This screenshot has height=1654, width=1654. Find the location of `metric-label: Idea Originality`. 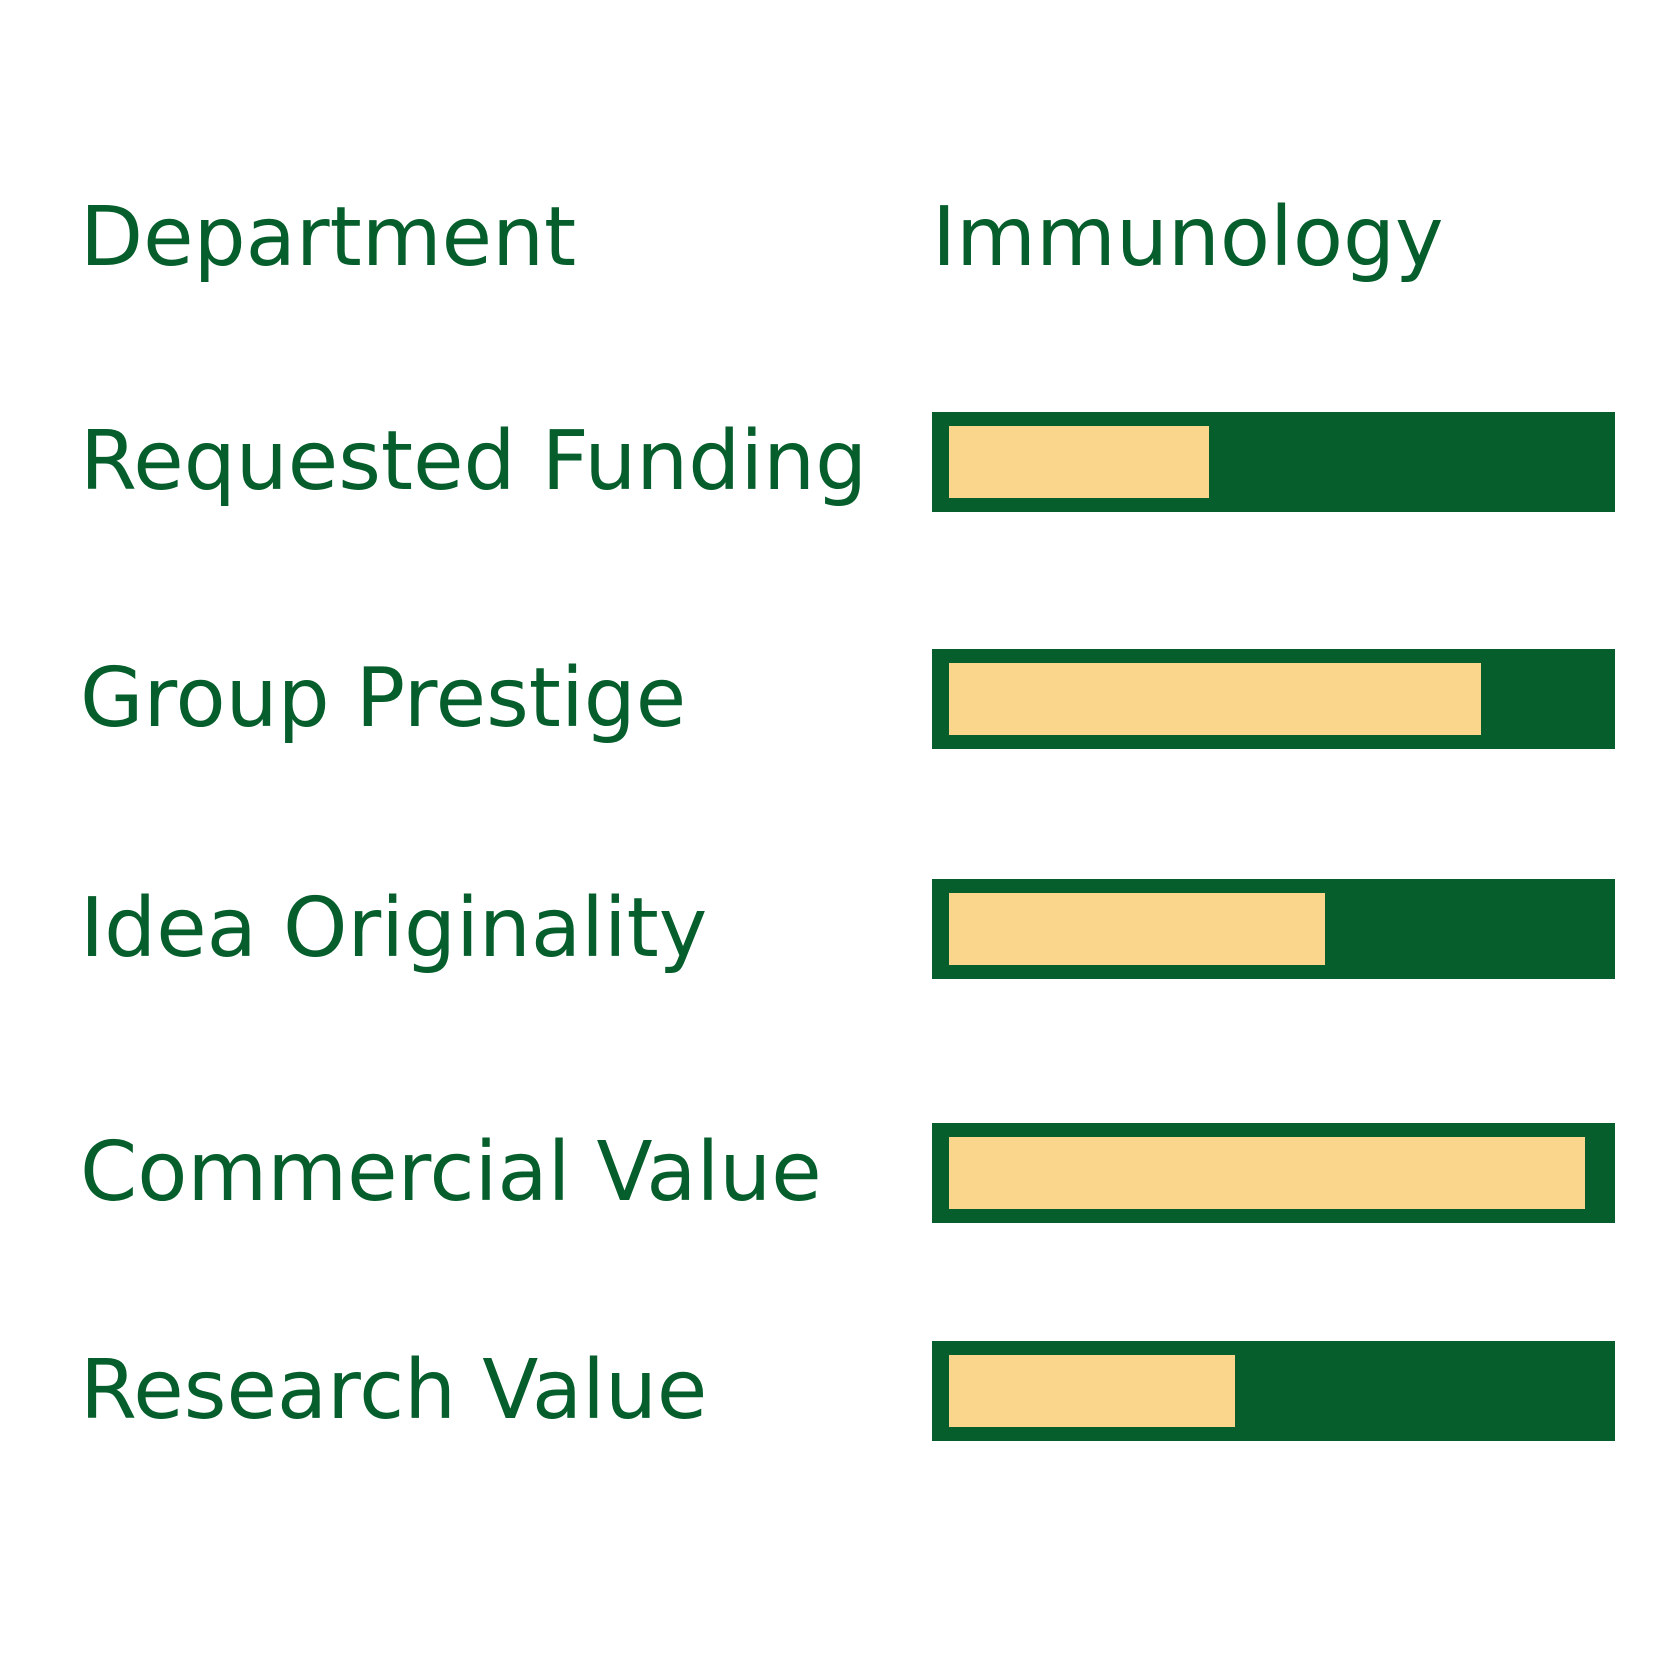

metric-label: Idea Originality is located at coordinates (394, 928).